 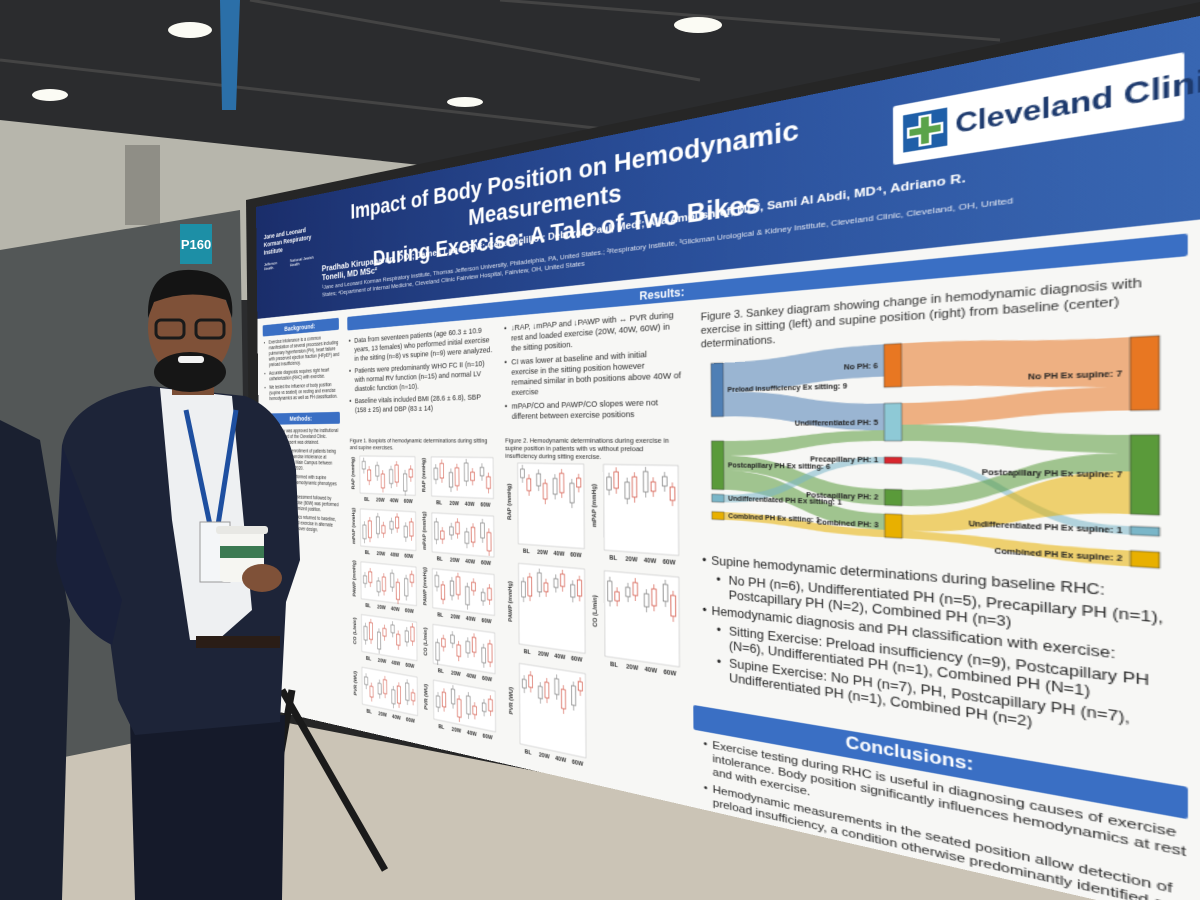 I want to click on presenter, so click(x=178, y=584).